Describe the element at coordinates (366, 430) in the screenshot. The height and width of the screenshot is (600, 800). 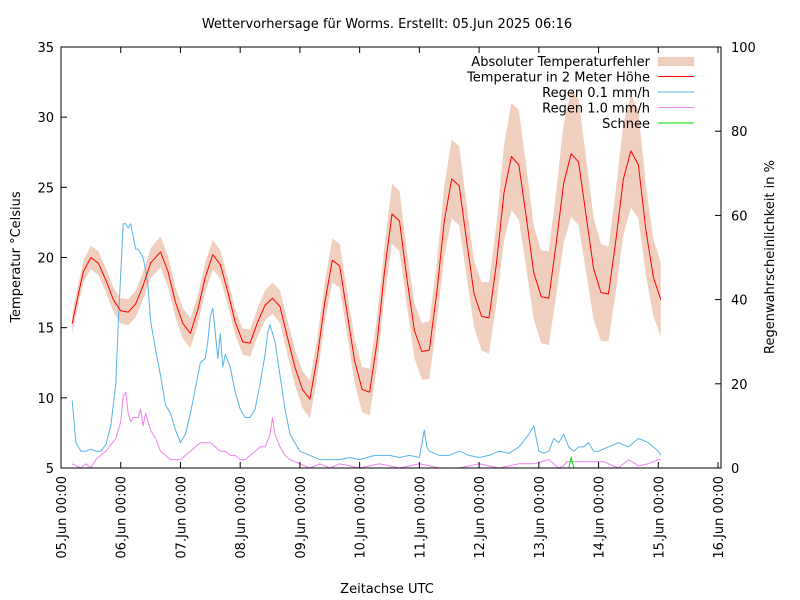
I see `rain-1-0-line` at that location.